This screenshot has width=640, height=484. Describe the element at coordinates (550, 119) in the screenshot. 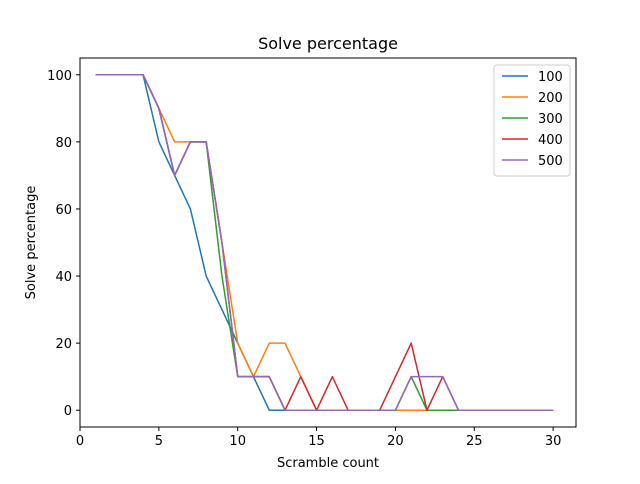

I see `legend-label: 300` at that location.